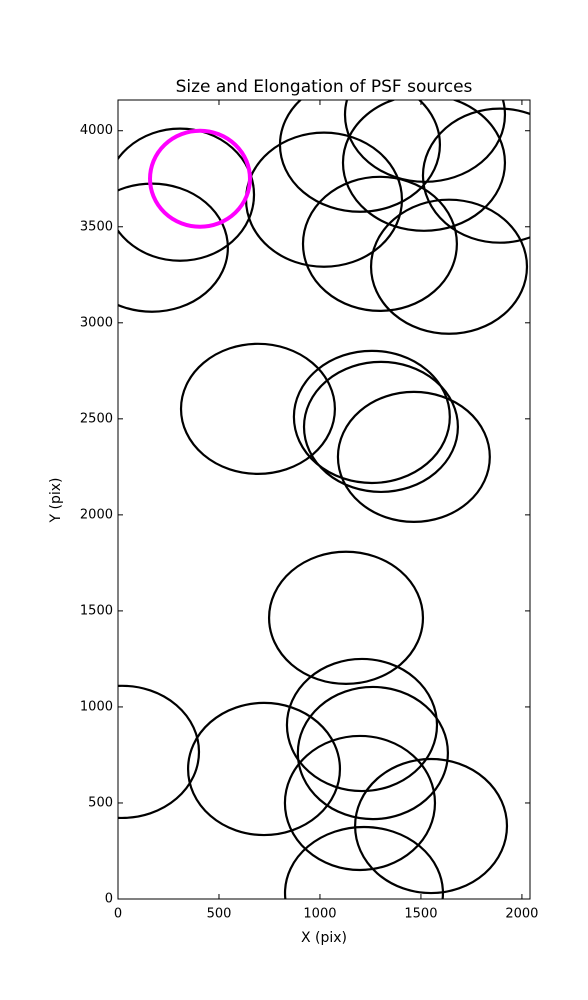  I want to click on y-tick-label: 3000, so click(96, 322).